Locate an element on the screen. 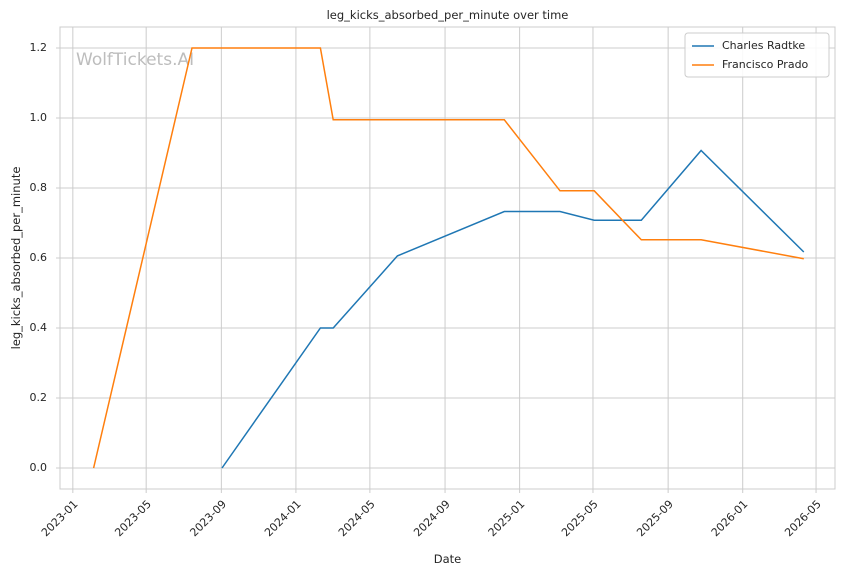 This screenshot has width=844, height=579. y-axis-label: leg_kicks_absorbed_per_minute is located at coordinates (16, 258).